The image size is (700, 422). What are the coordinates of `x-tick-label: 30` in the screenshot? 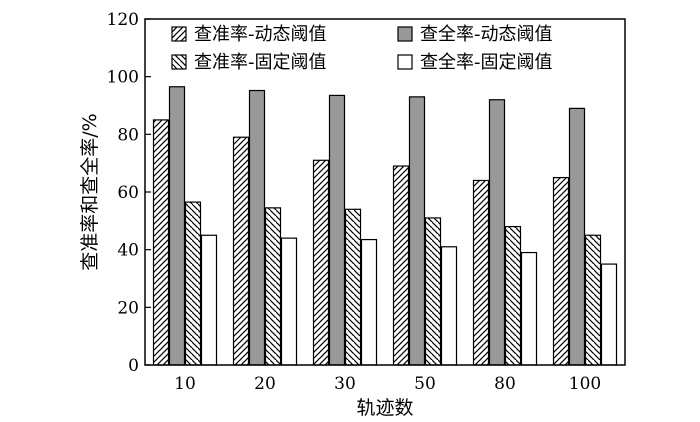 It's located at (345, 384).